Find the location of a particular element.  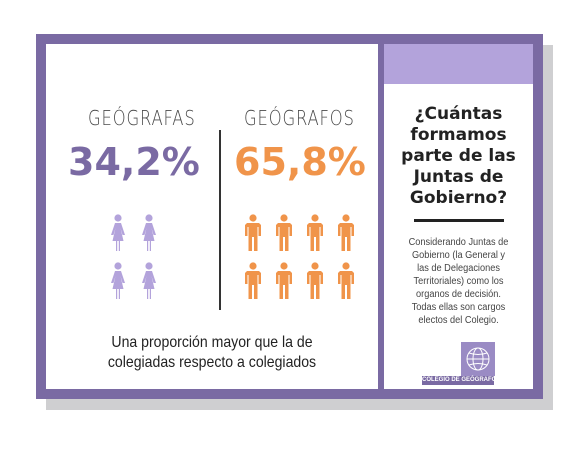

accent-band is located at coordinates (458, 64).